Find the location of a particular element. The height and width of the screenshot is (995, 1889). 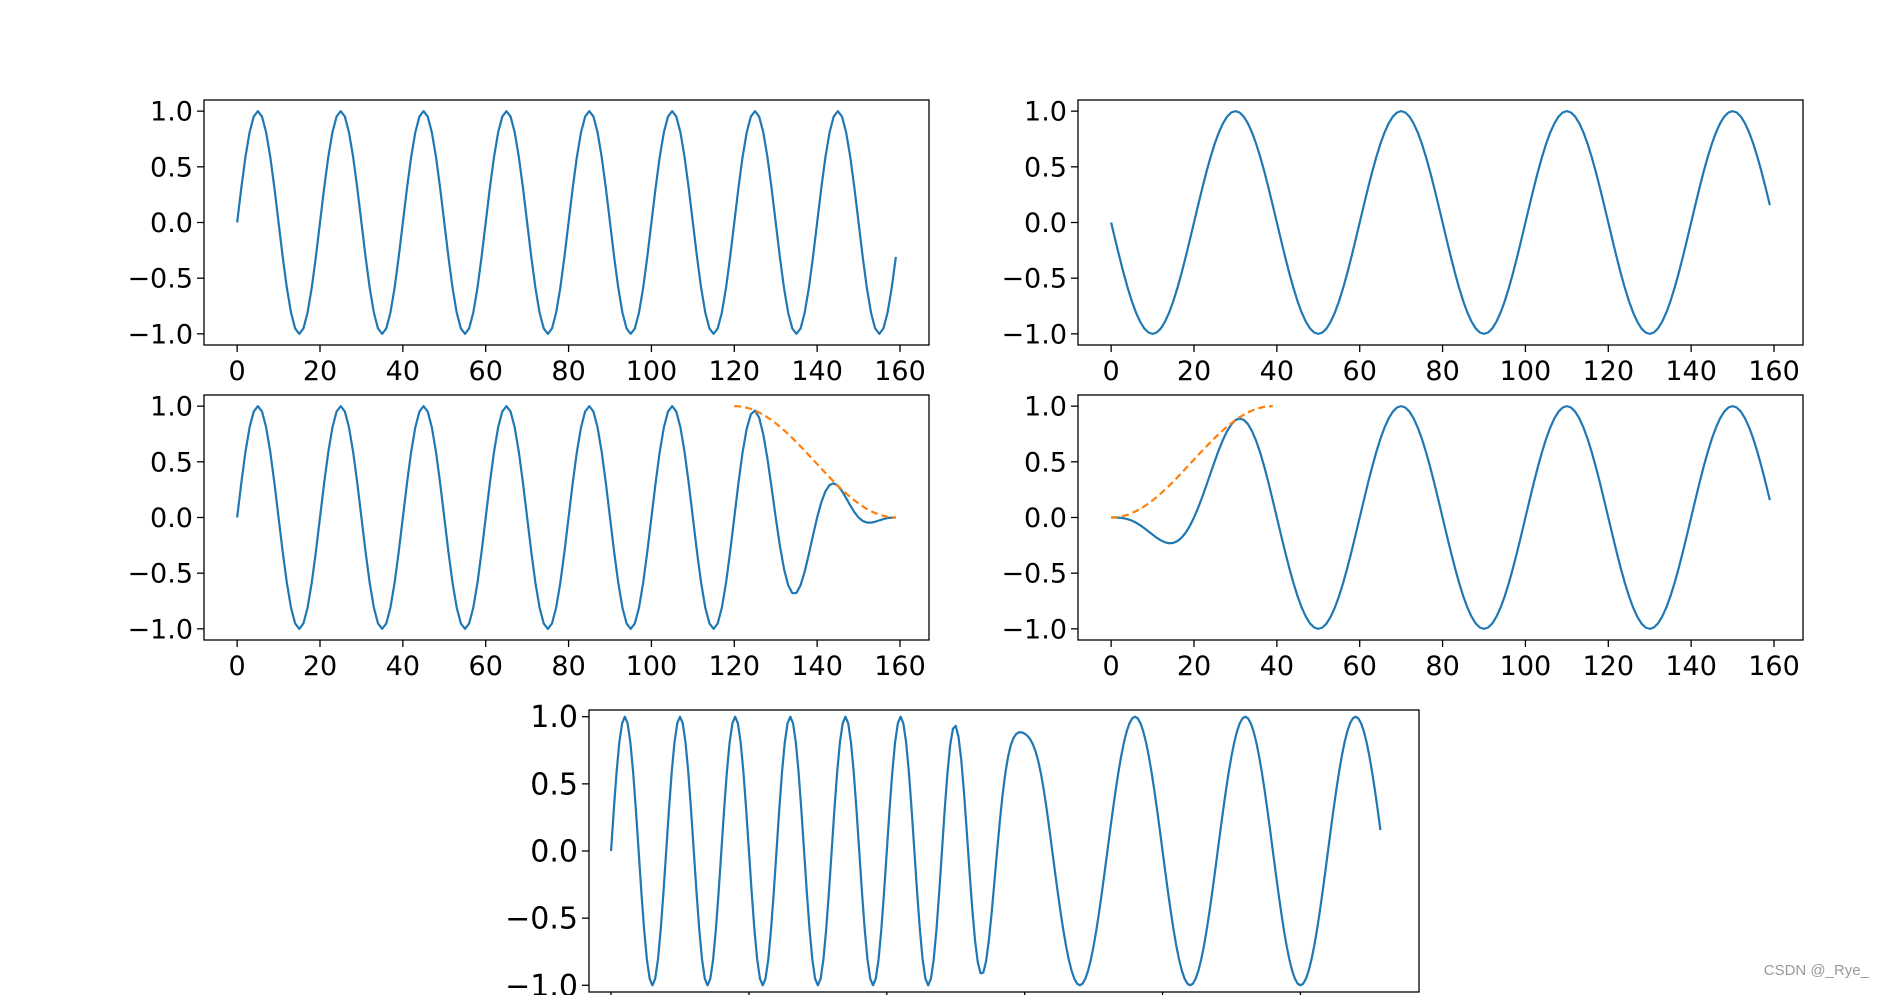

watermark-text: CSDN @_Rye_ is located at coordinates (1816, 970).